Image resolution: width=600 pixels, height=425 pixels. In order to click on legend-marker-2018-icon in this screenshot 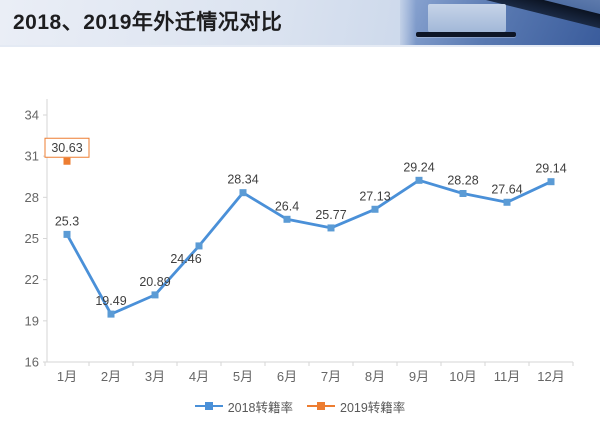, I will do `click(208, 406)`.